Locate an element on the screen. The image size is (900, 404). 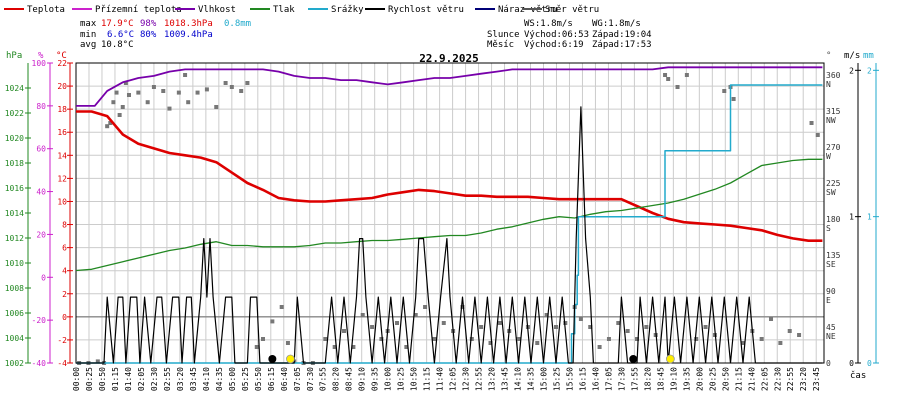
x-tick-label: 09:10 is located at coordinates (362, 379).